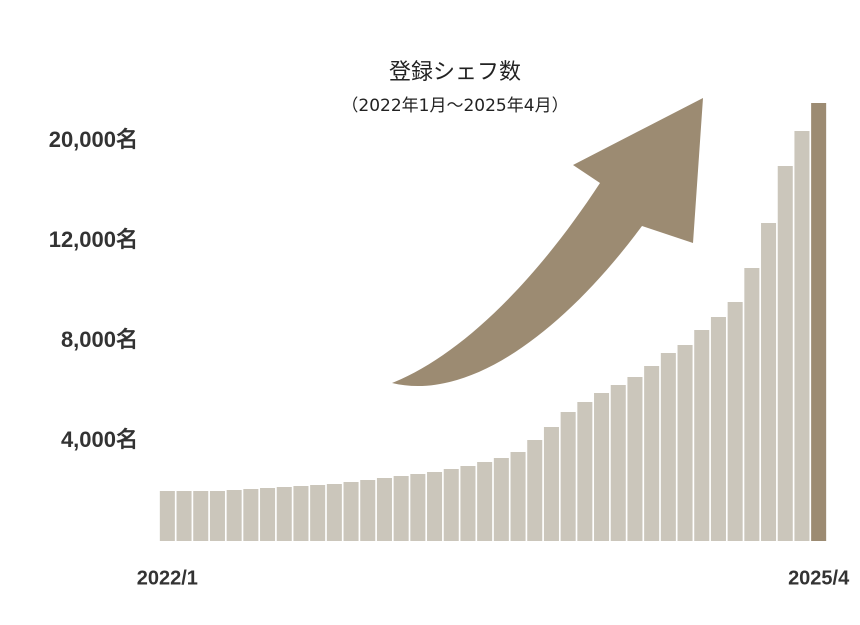 Image resolution: width=860 pixels, height=625 pixels. I want to click on x-tick-label: 2022/1, so click(167, 578).